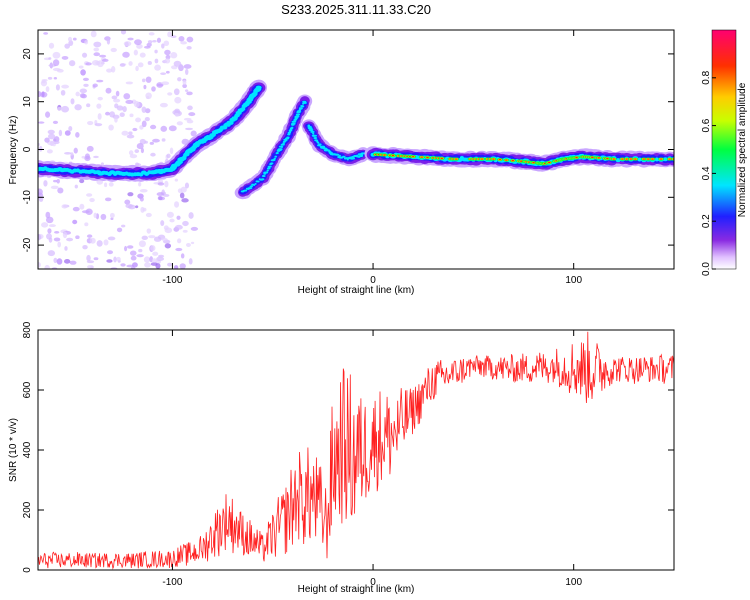  What do you see at coordinates (13, 150) in the screenshot?
I see `heatmap-ylabel: Frequency (Hz)` at bounding box center [13, 150].